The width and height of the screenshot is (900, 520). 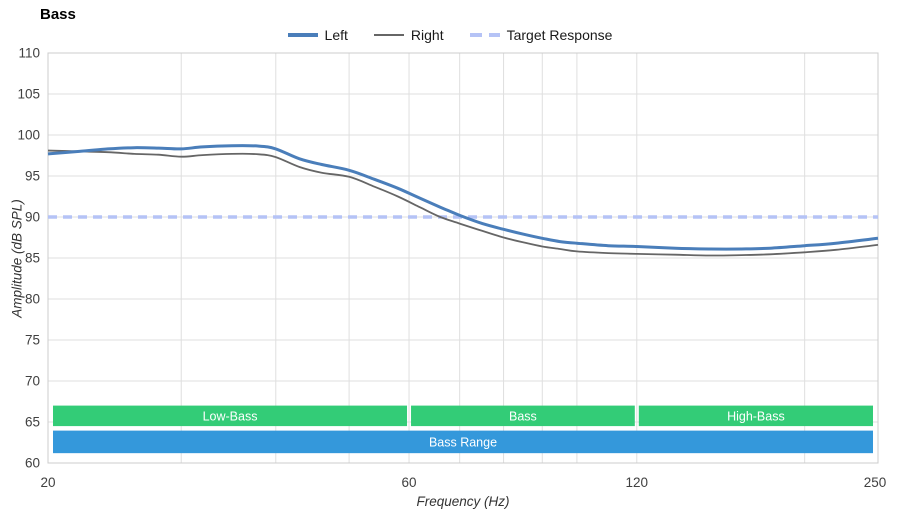 I want to click on x-axis-title: Frequency (Hz), so click(x=463, y=501).